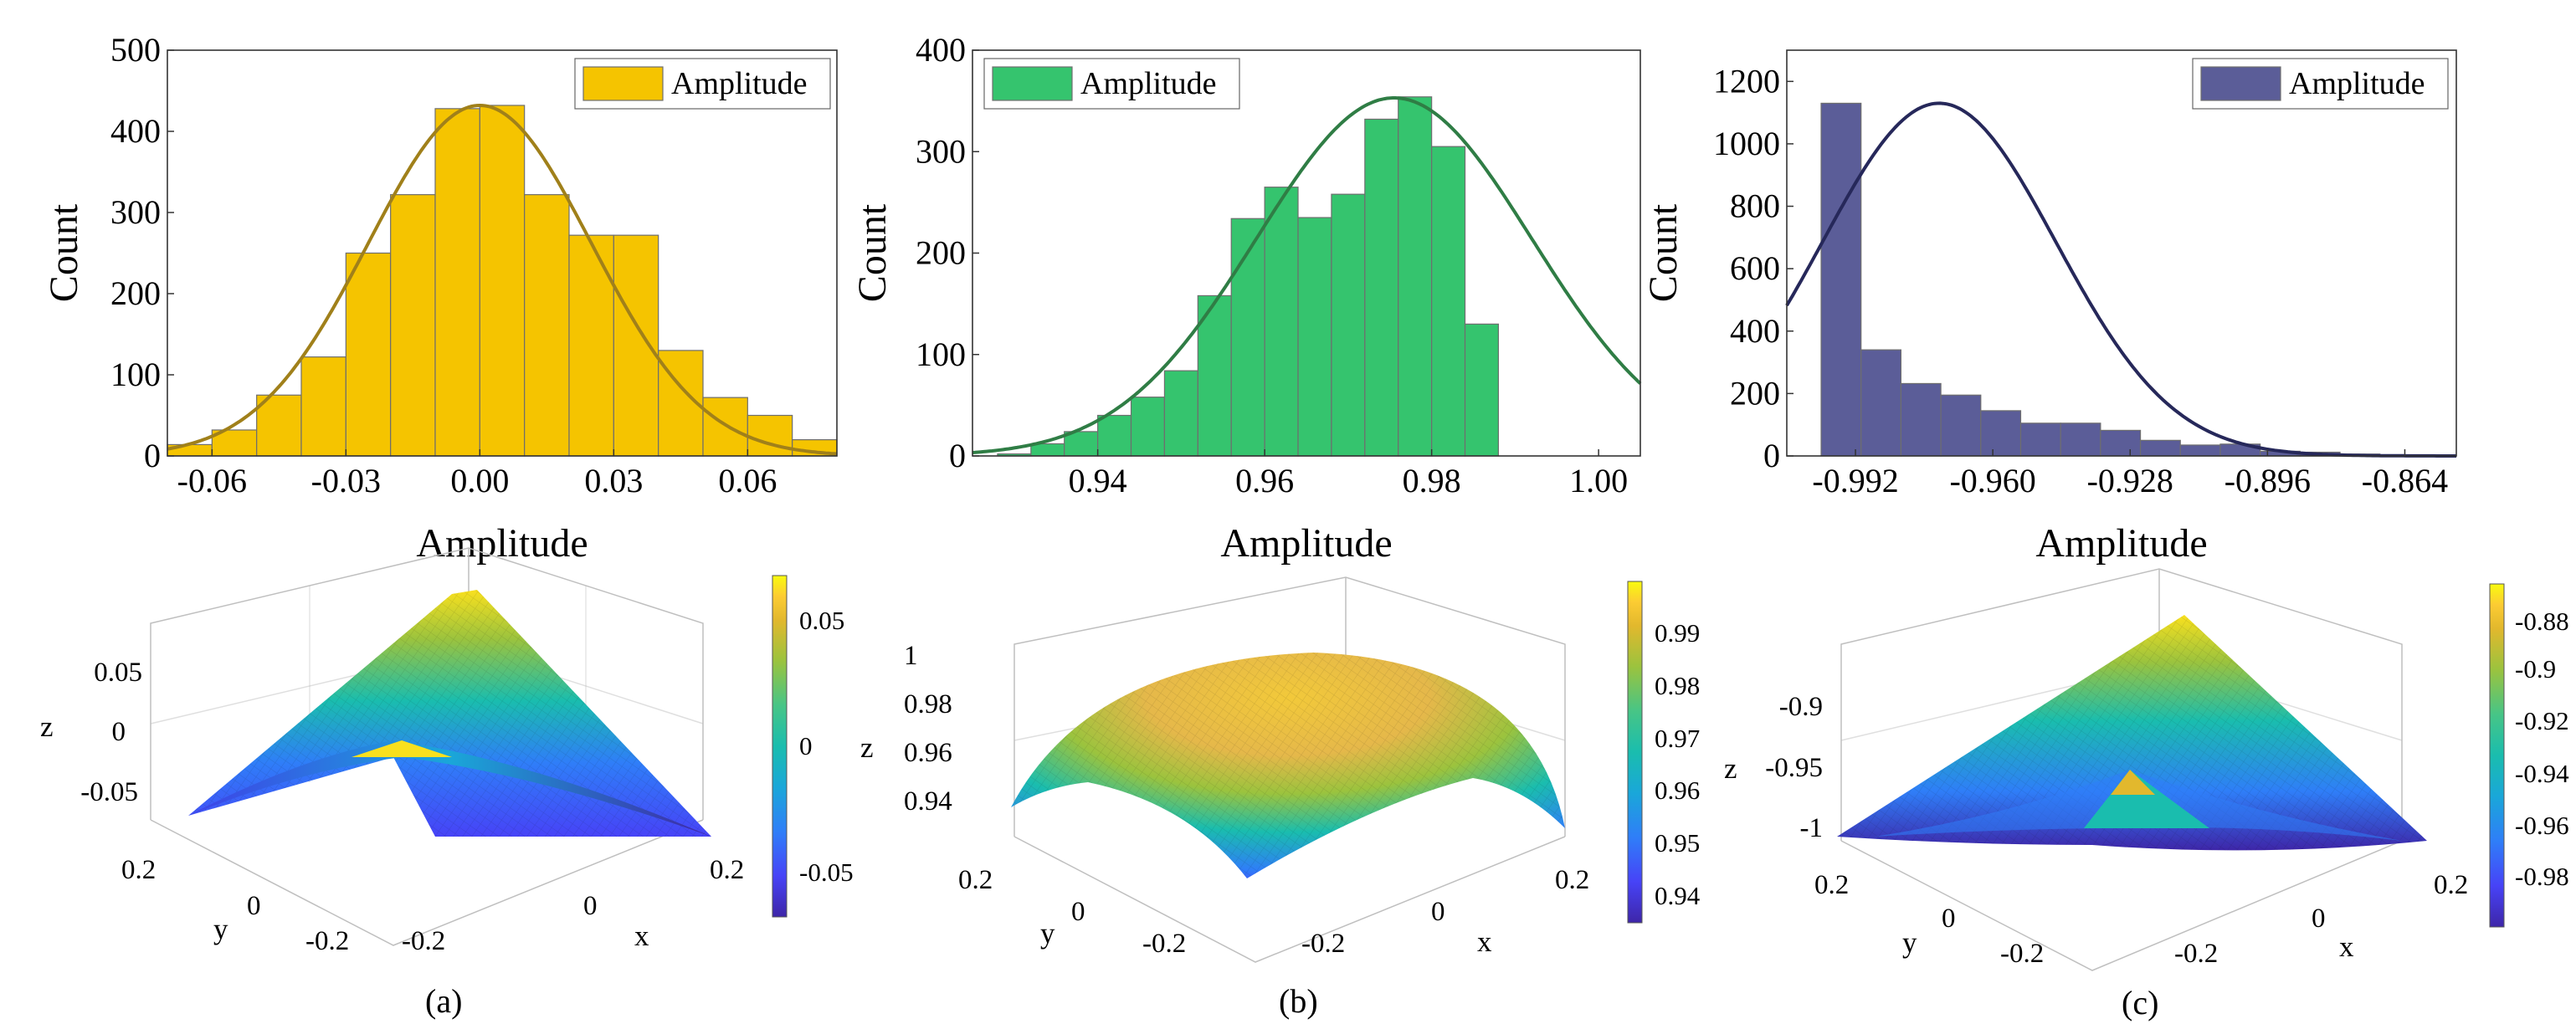 This screenshot has height=1024, width=2576. What do you see at coordinates (91, 732) in the screenshot?
I see `zaxis-a: 0.05 0 -0.05 z` at bounding box center [91, 732].